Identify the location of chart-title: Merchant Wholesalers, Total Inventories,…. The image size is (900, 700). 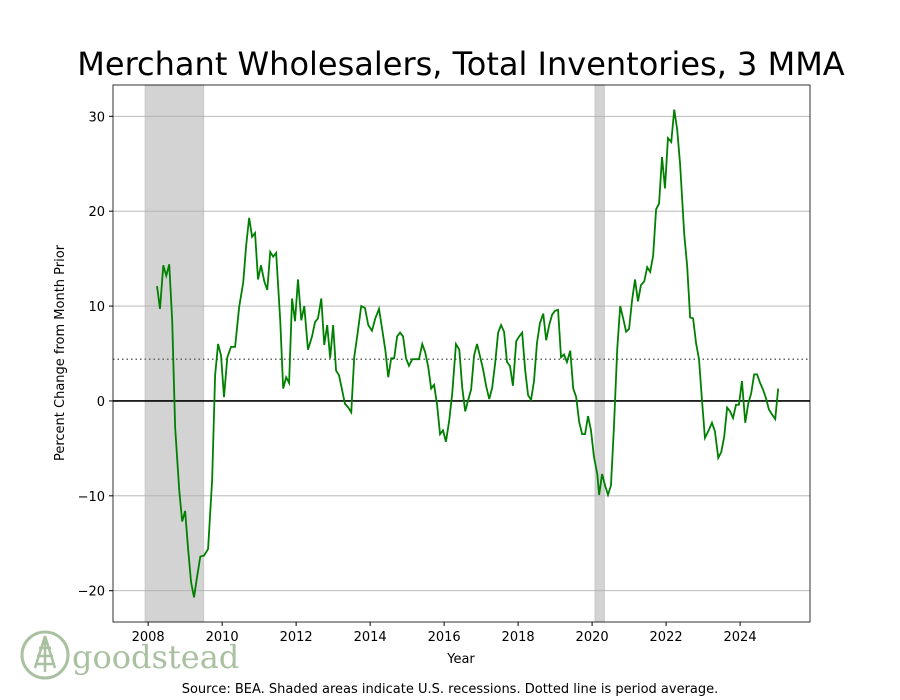
(461, 64).